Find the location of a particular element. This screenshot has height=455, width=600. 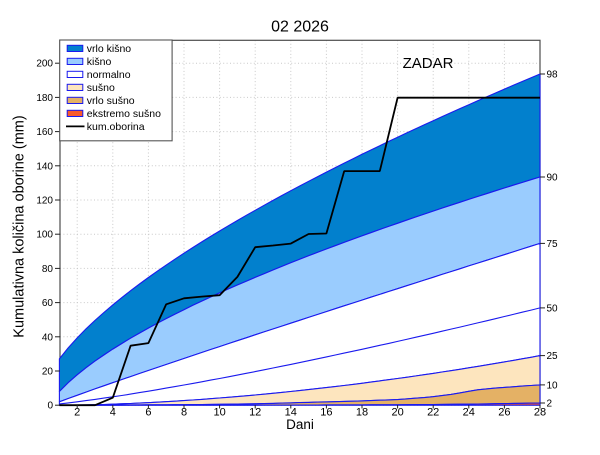

svg-text: 6 is located at coordinates (148, 412).